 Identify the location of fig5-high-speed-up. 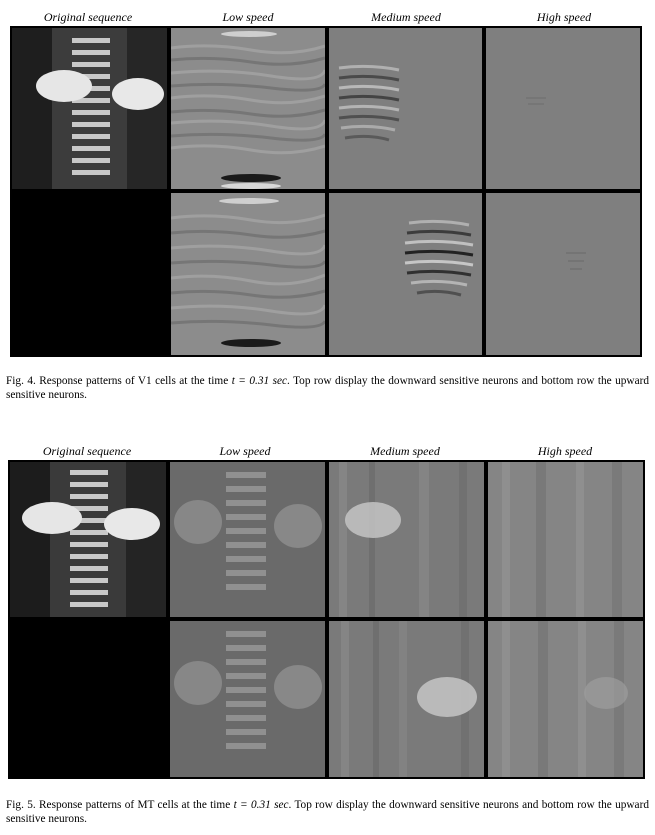
(565, 699).